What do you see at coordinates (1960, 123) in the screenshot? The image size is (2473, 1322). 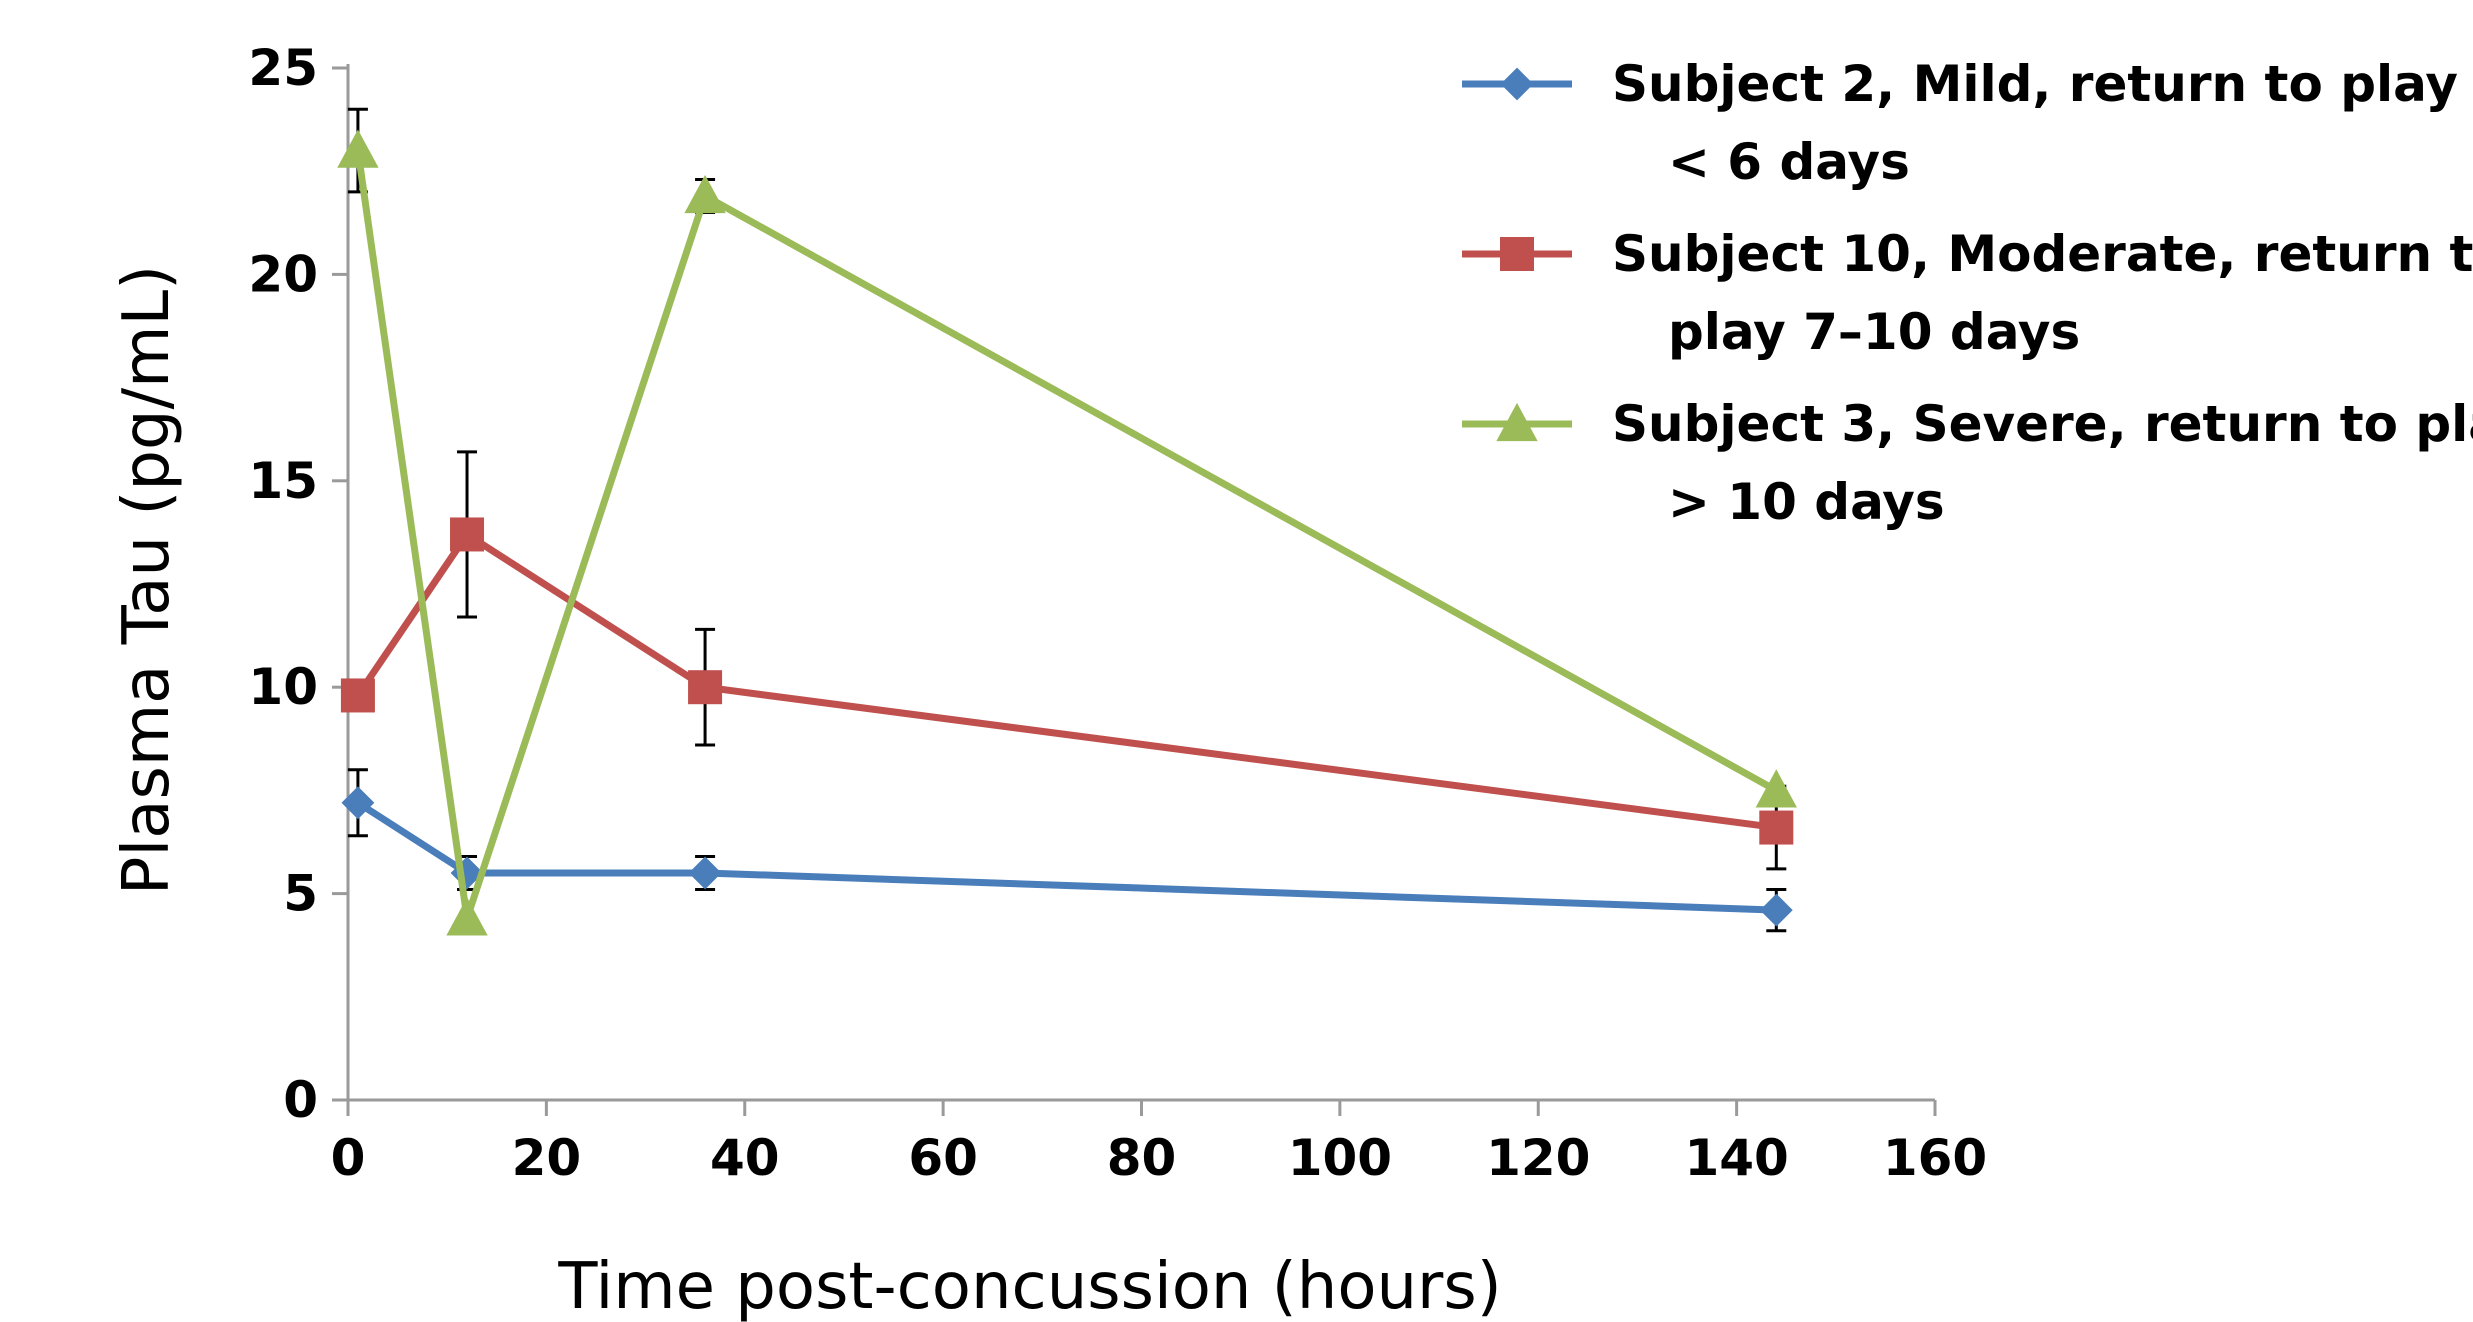 I see `legend-entry: Subject 2, Mild, return to play < 6 days` at bounding box center [1960, 123].